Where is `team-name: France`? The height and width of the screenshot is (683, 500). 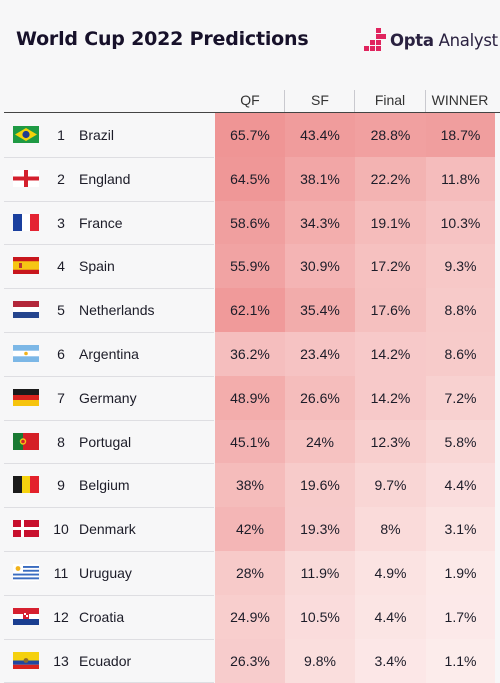
team-name: France is located at coordinates (101, 222).